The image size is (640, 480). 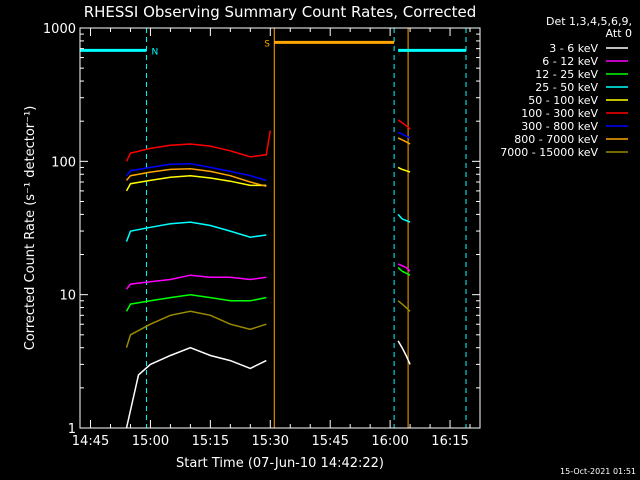 I want to click on x-tick-label-6: 16:15, so click(x=449, y=441).